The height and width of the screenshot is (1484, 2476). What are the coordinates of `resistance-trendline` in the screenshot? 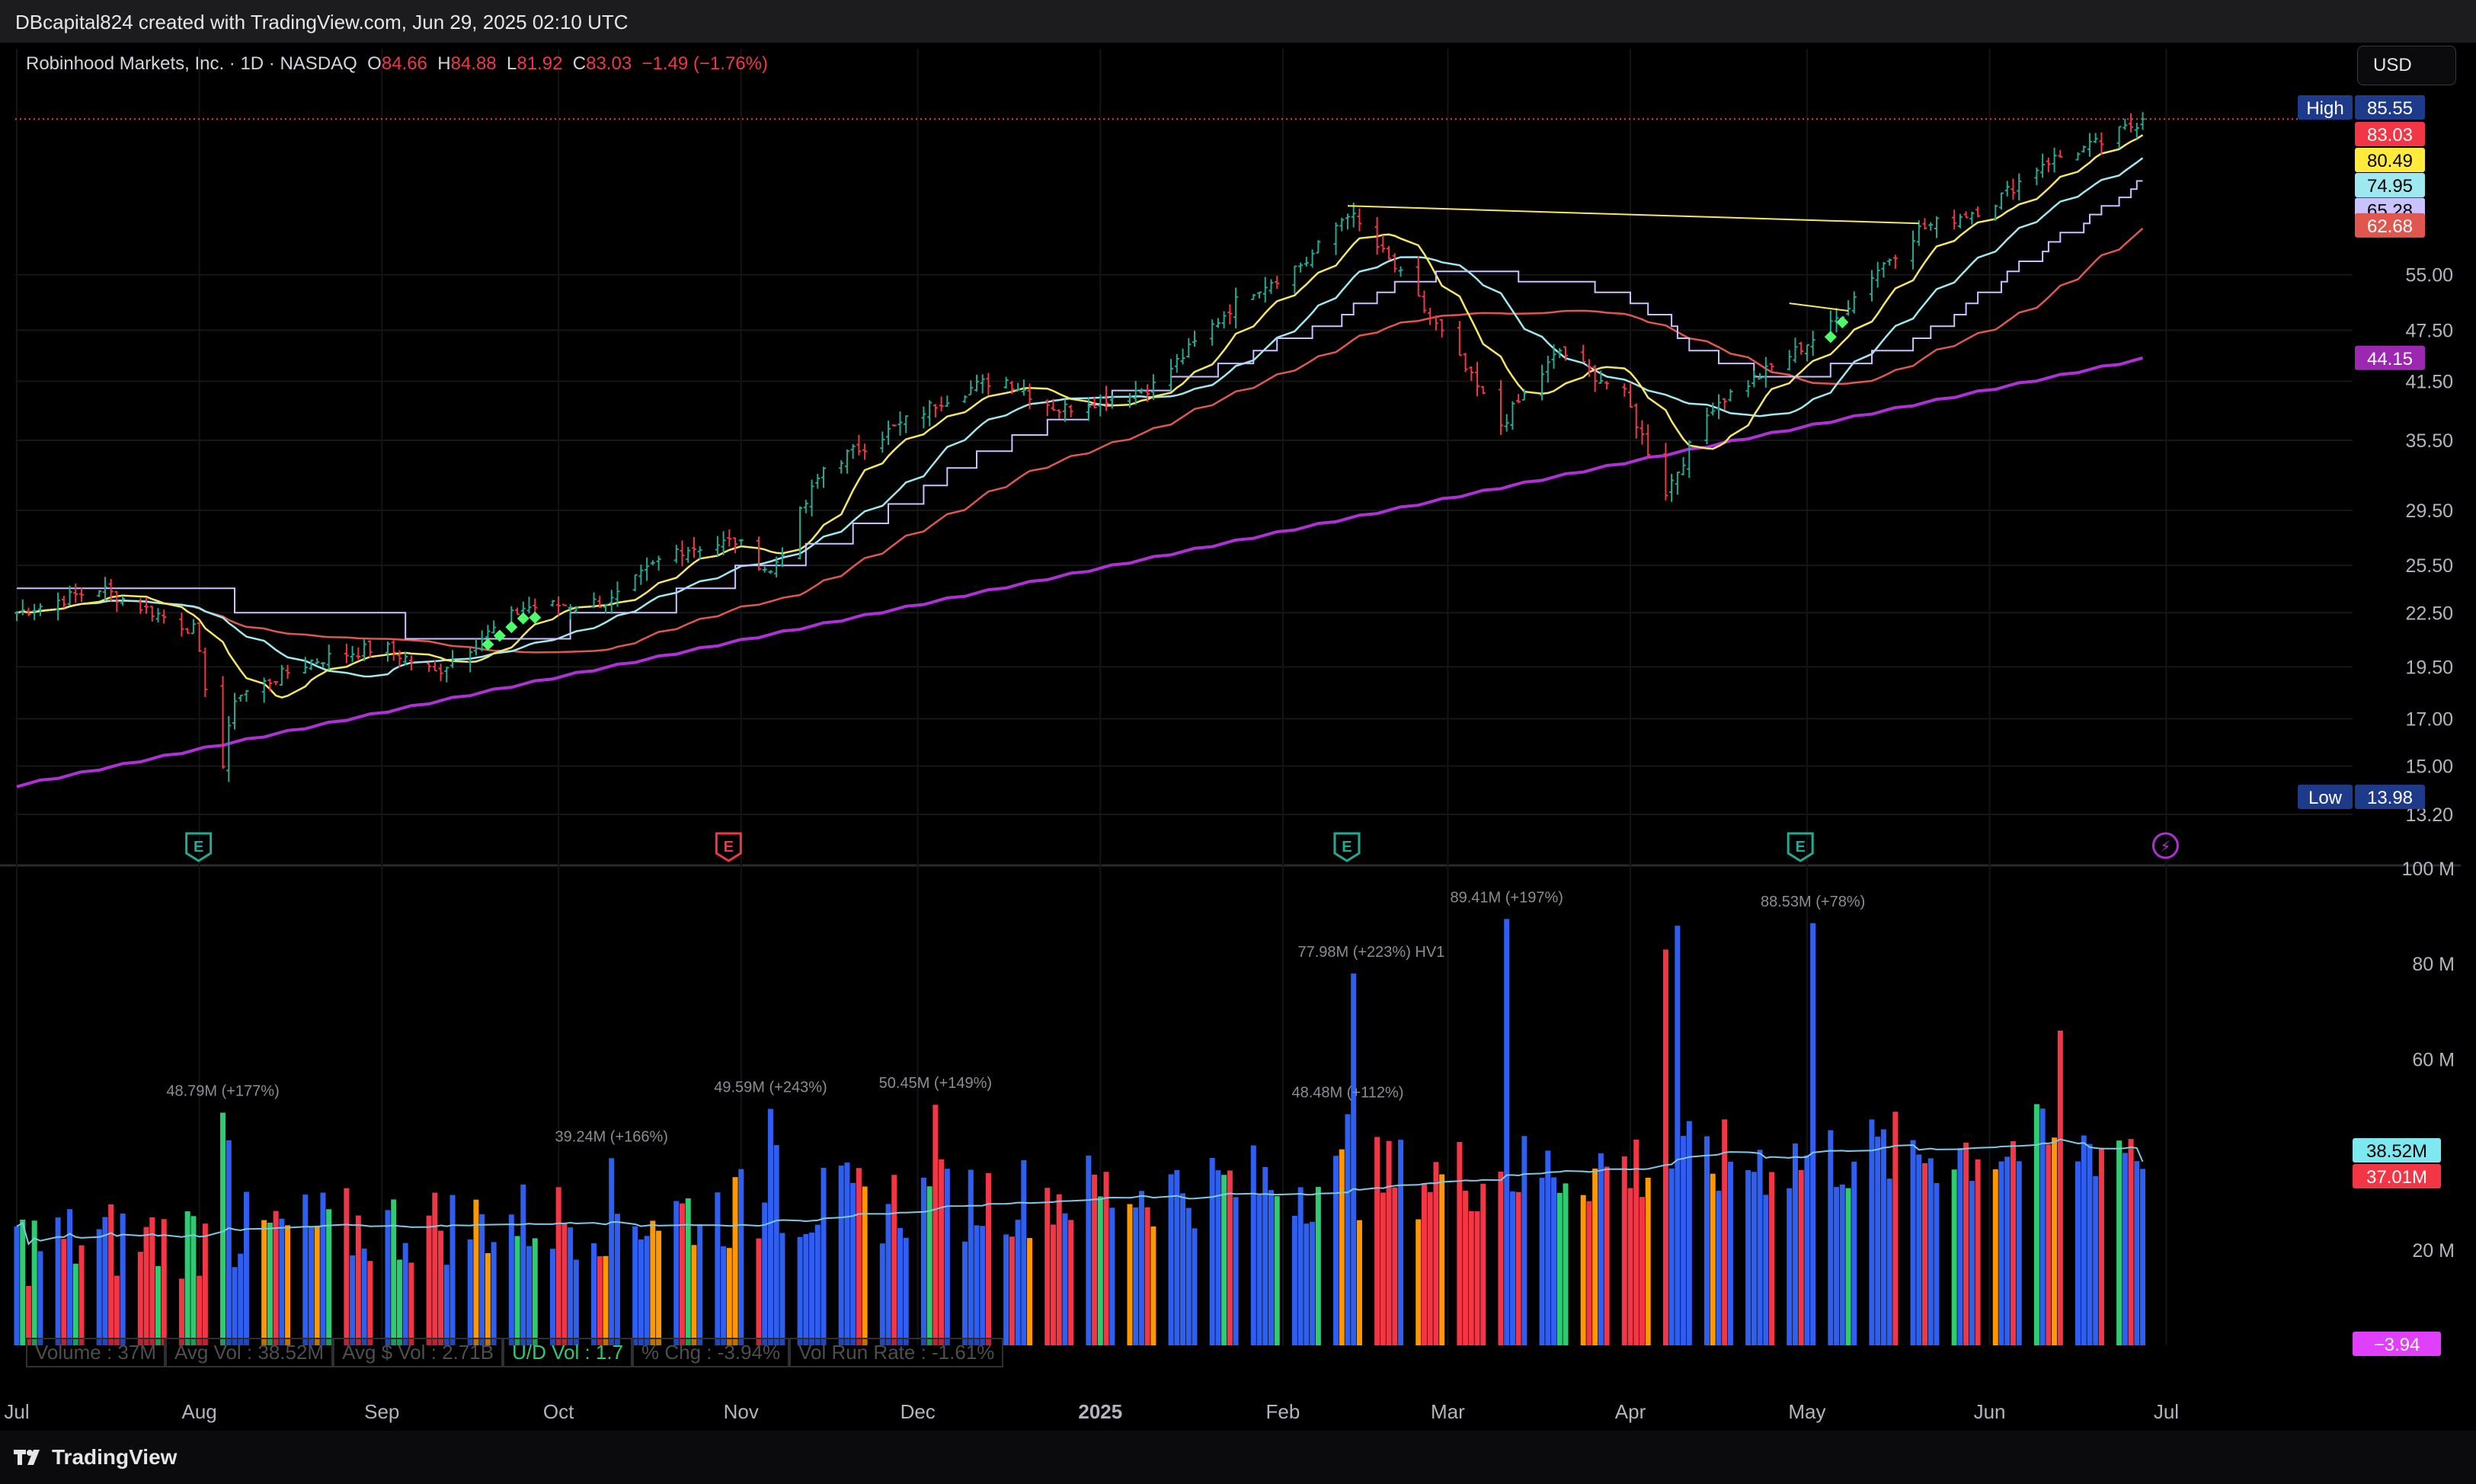 It's located at (1633, 215).